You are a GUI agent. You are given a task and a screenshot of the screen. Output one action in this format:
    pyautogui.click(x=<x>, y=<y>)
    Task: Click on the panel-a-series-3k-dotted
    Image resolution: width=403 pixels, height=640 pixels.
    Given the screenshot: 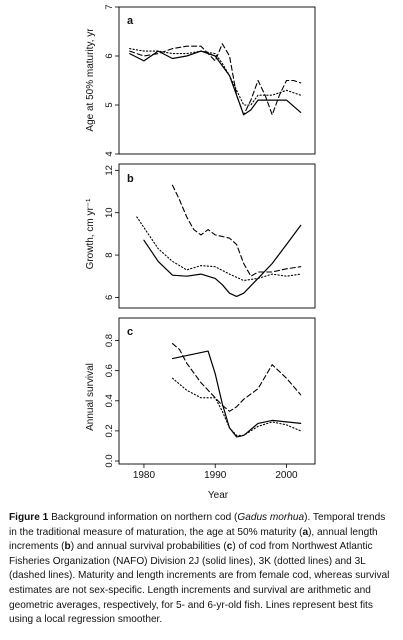 What is the action you would take?
    pyautogui.click(x=215, y=77)
    